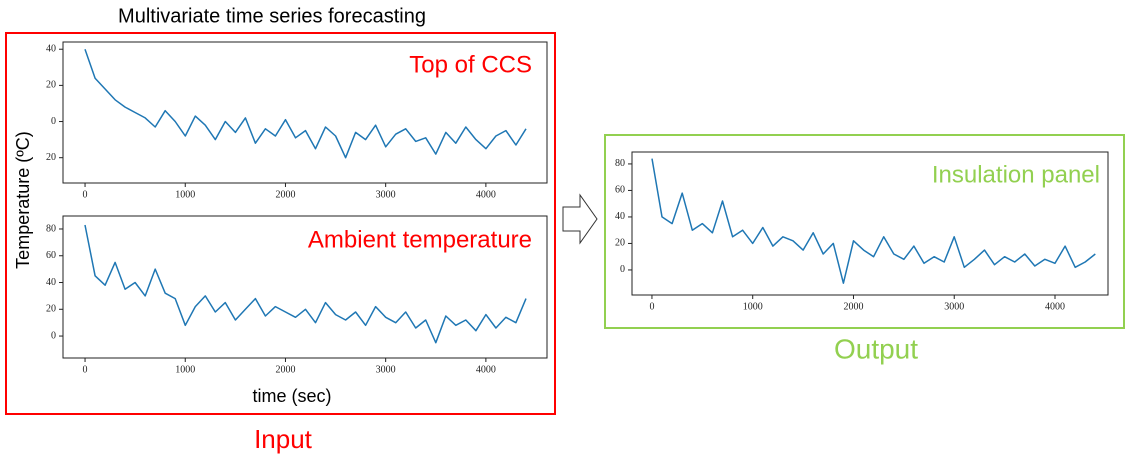 Image resolution: width=1133 pixels, height=463 pixels. Describe the element at coordinates (283, 439) in the screenshot. I see `input-label: Input` at that location.